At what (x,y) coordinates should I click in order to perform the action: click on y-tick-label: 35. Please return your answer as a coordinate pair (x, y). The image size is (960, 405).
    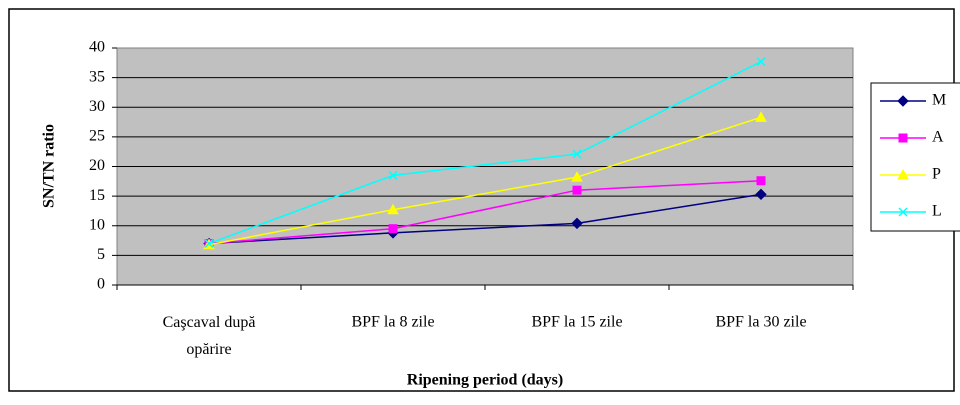
    Looking at the image, I should click on (97, 76).